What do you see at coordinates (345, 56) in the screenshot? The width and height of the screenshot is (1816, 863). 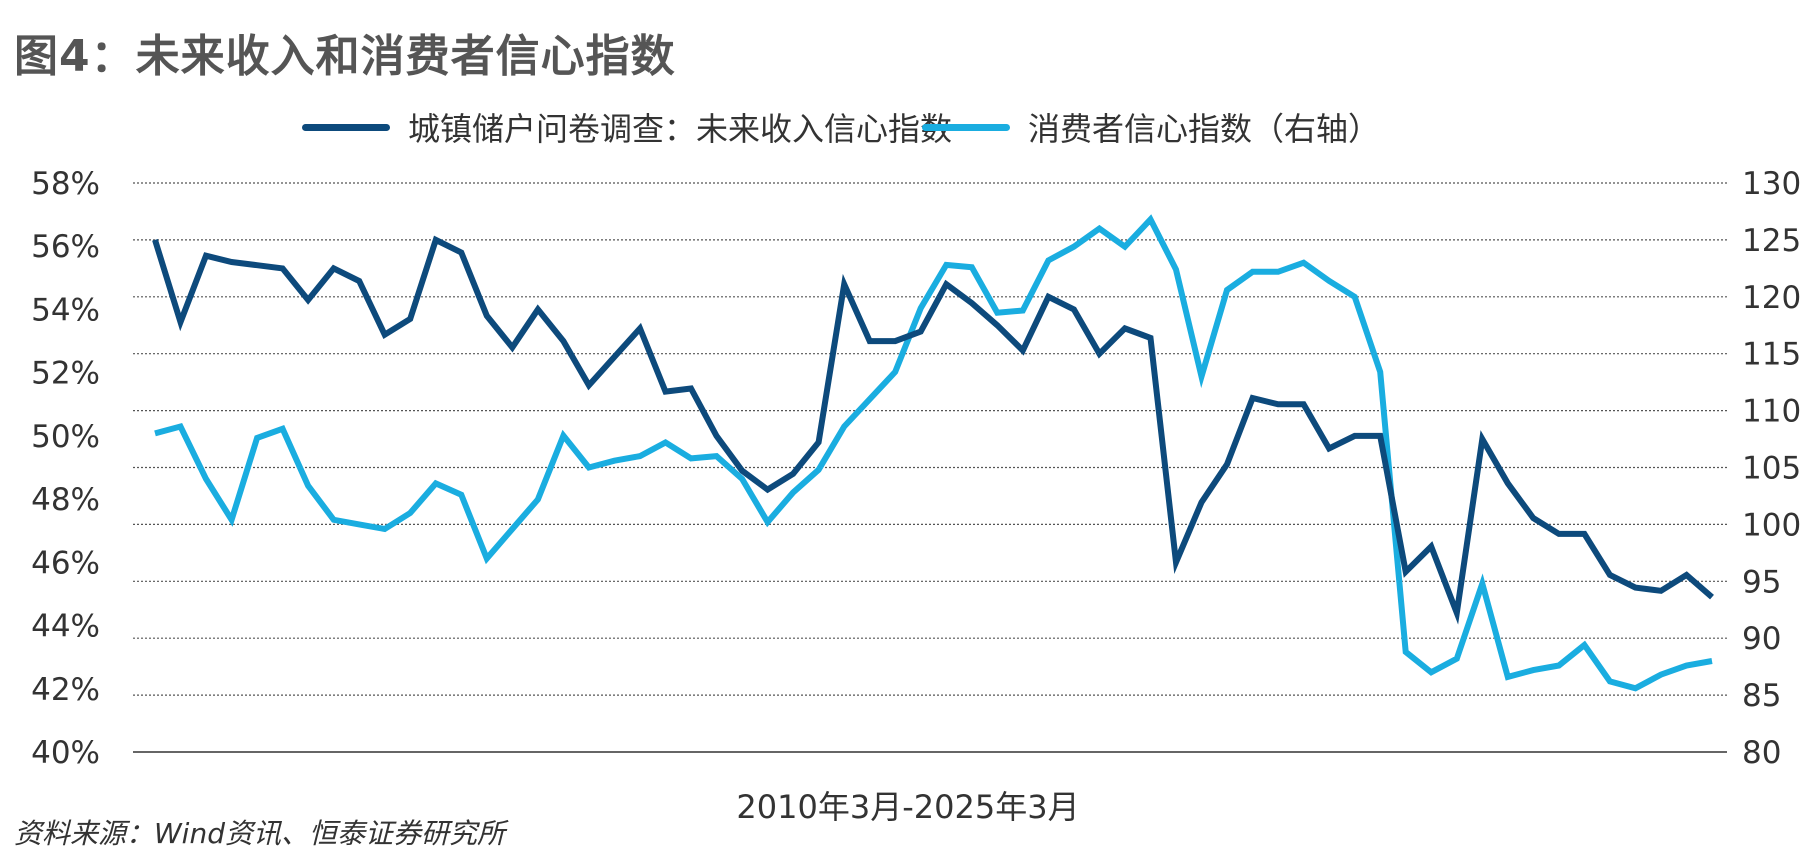 I see `chart-title: 图4：未来收入和消费者信心指数` at bounding box center [345, 56].